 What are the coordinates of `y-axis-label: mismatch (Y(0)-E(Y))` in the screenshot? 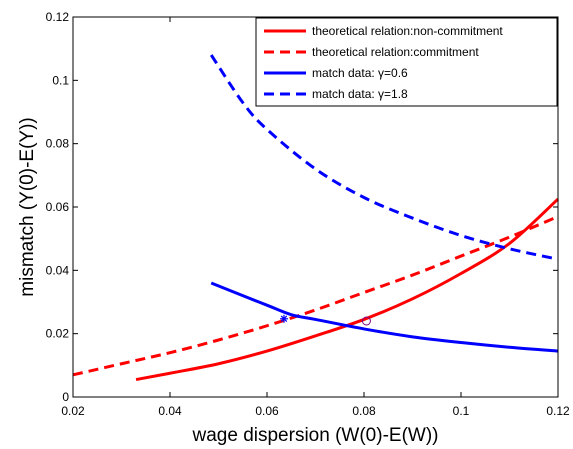 It's located at (27, 206).